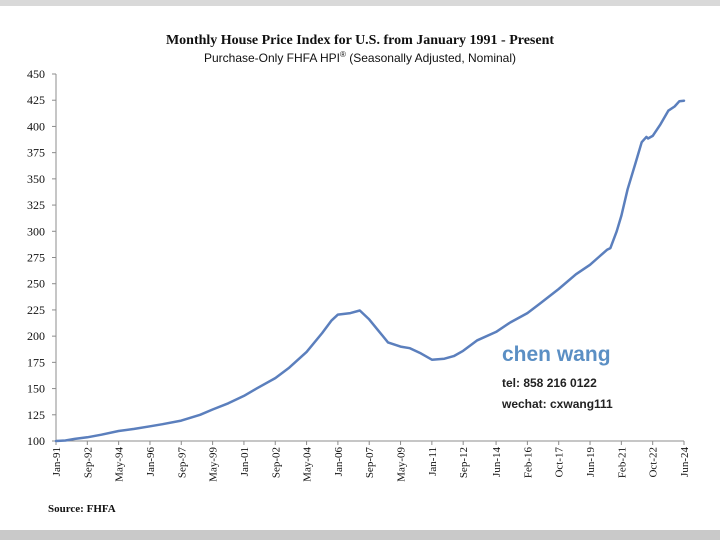 The height and width of the screenshot is (540, 720). What do you see at coordinates (36, 205) in the screenshot?
I see `y-tick-label: 325` at bounding box center [36, 205].